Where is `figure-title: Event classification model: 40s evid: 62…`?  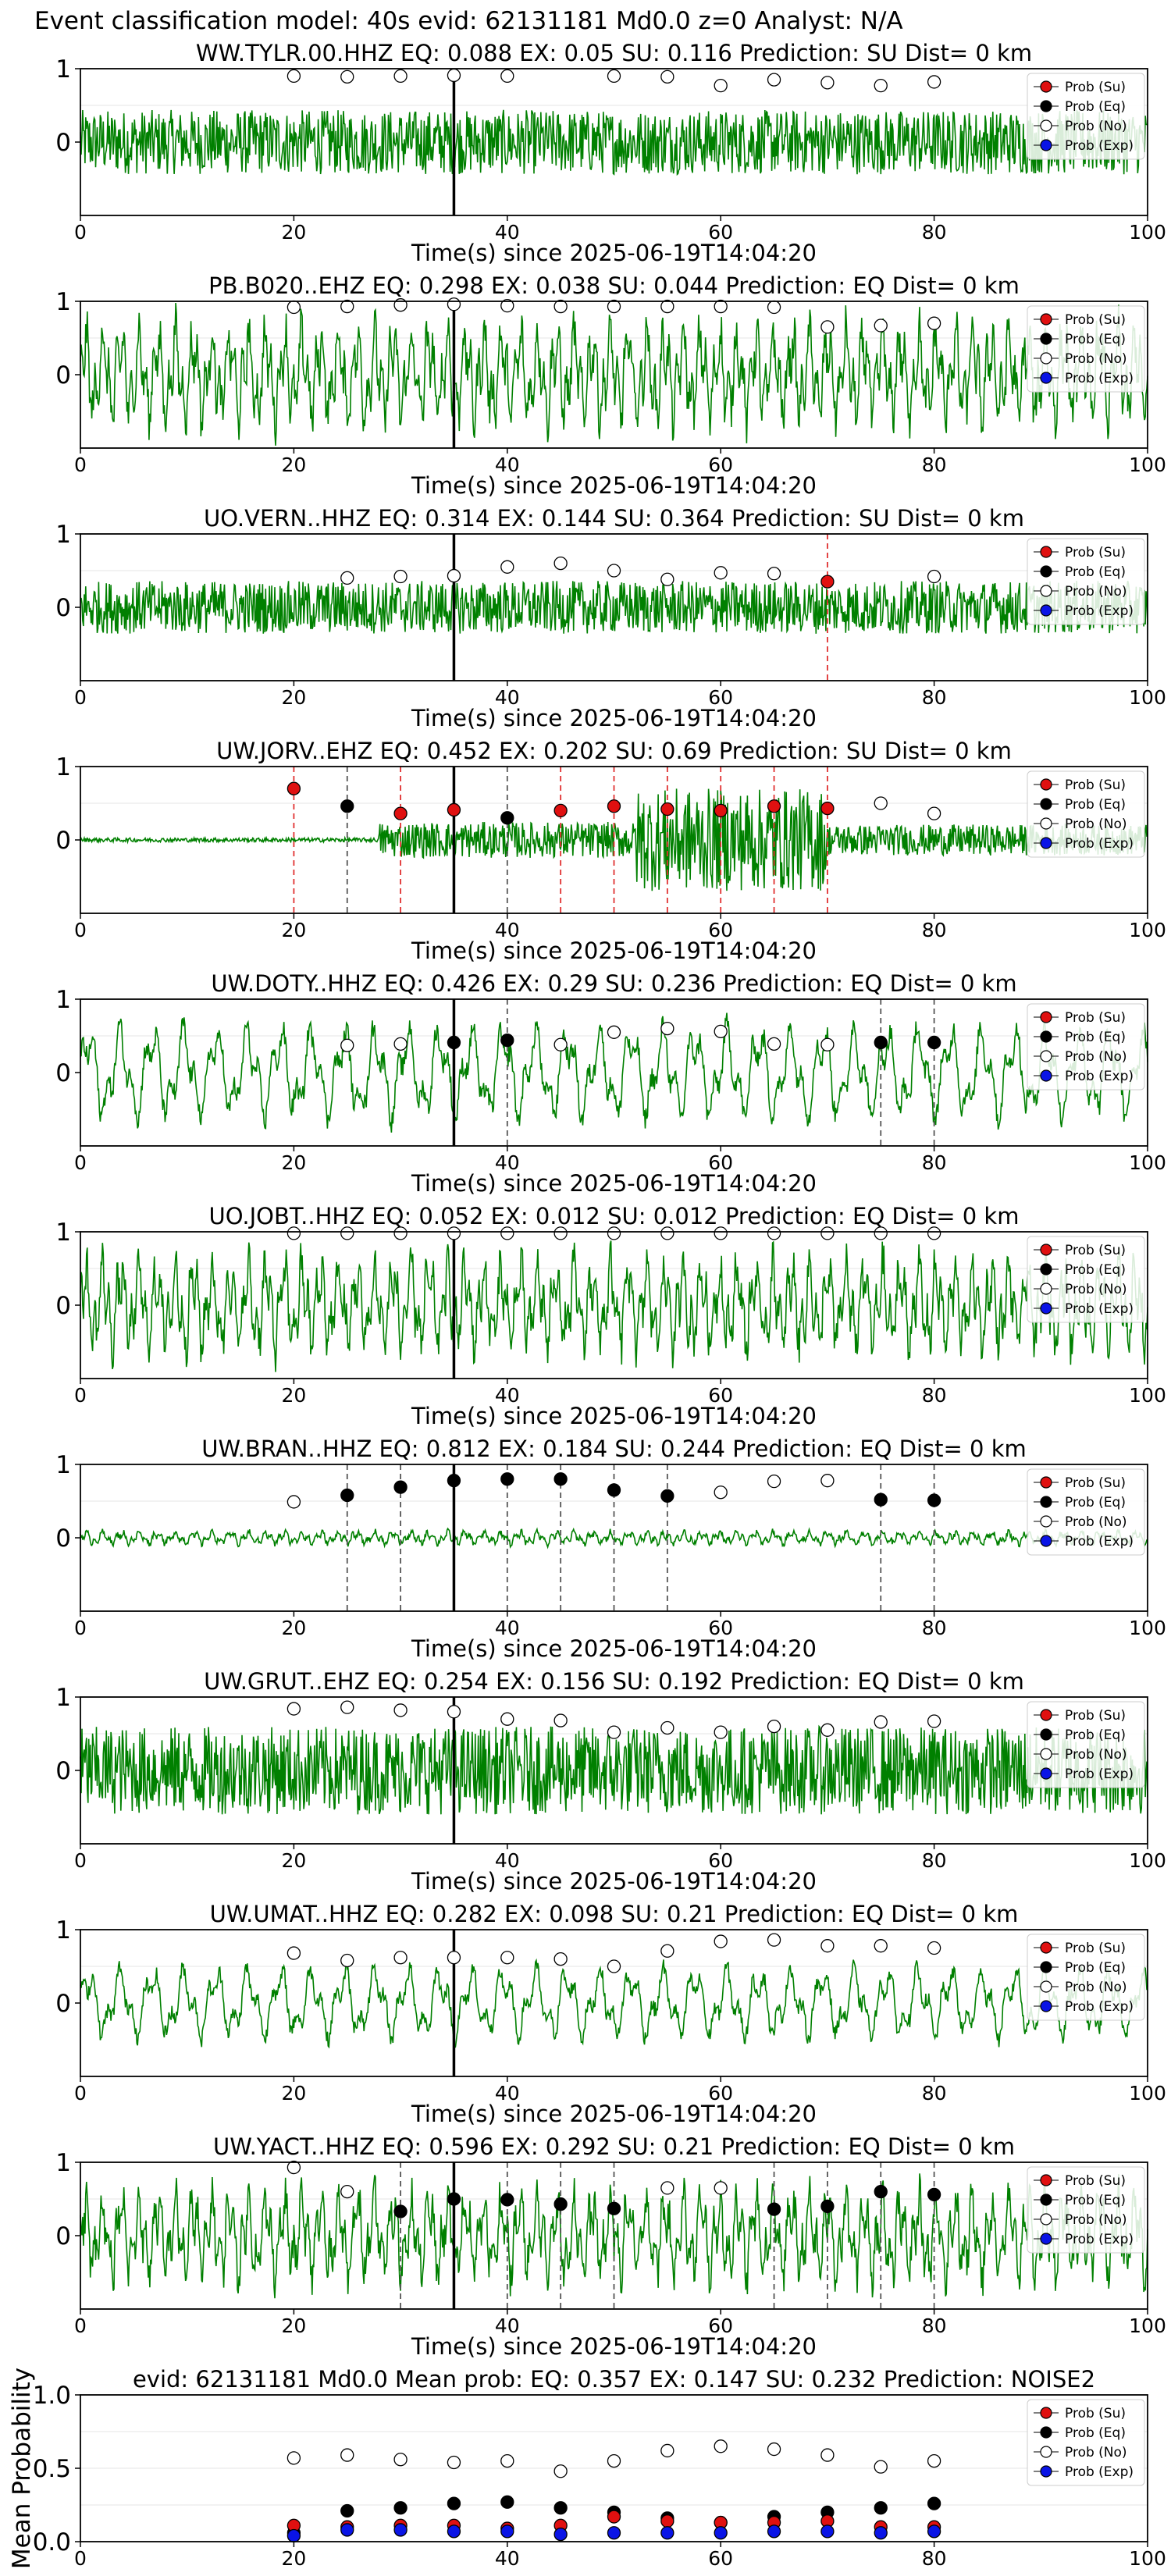 figure-title: Event classification model: 40s evid: 62… is located at coordinates (468, 21).